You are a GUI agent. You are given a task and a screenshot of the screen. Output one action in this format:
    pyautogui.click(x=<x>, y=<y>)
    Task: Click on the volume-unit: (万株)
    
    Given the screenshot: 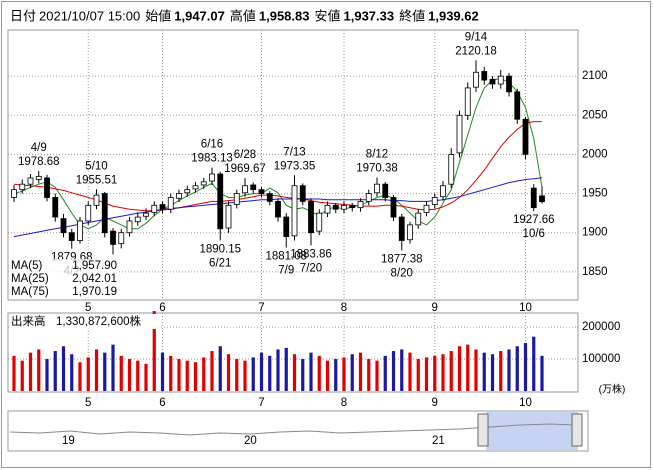 What is the action you would take?
    pyautogui.click(x=612, y=389)
    